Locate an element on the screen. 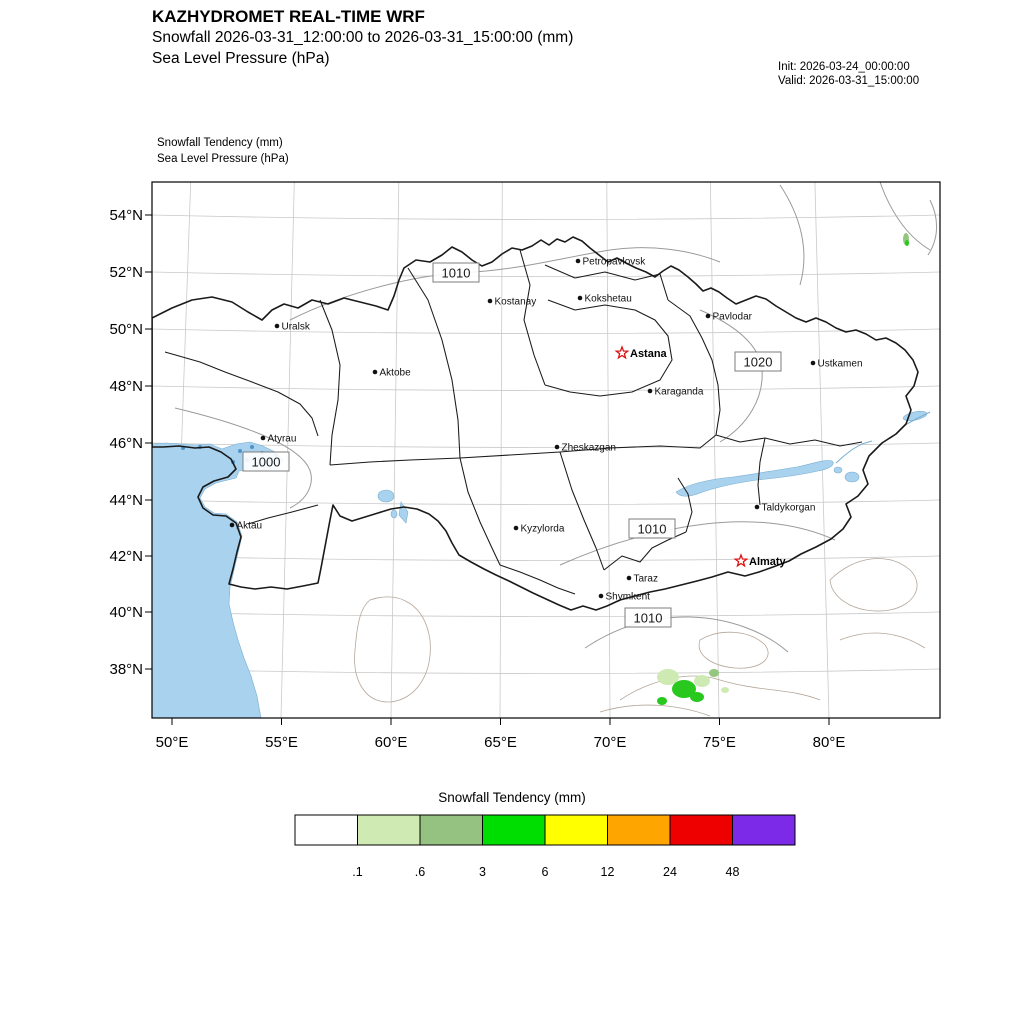 This screenshot has height=1024, width=1024. city-kokshetau: Kokshetau is located at coordinates (604, 299).